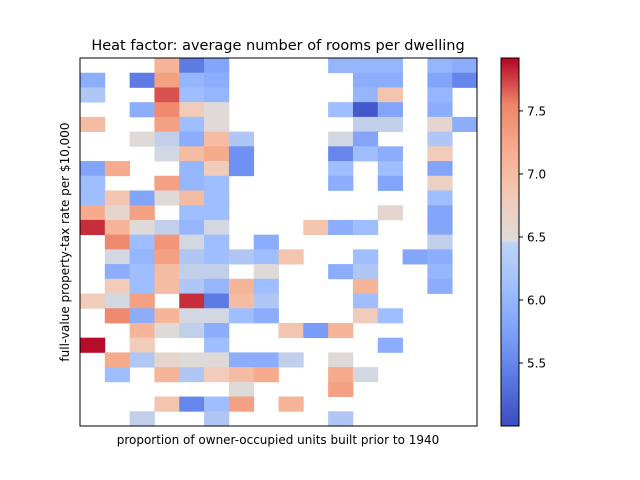 This screenshot has width=640, height=480. Describe the element at coordinates (510, 242) in the screenshot. I see `colorbar` at that location.